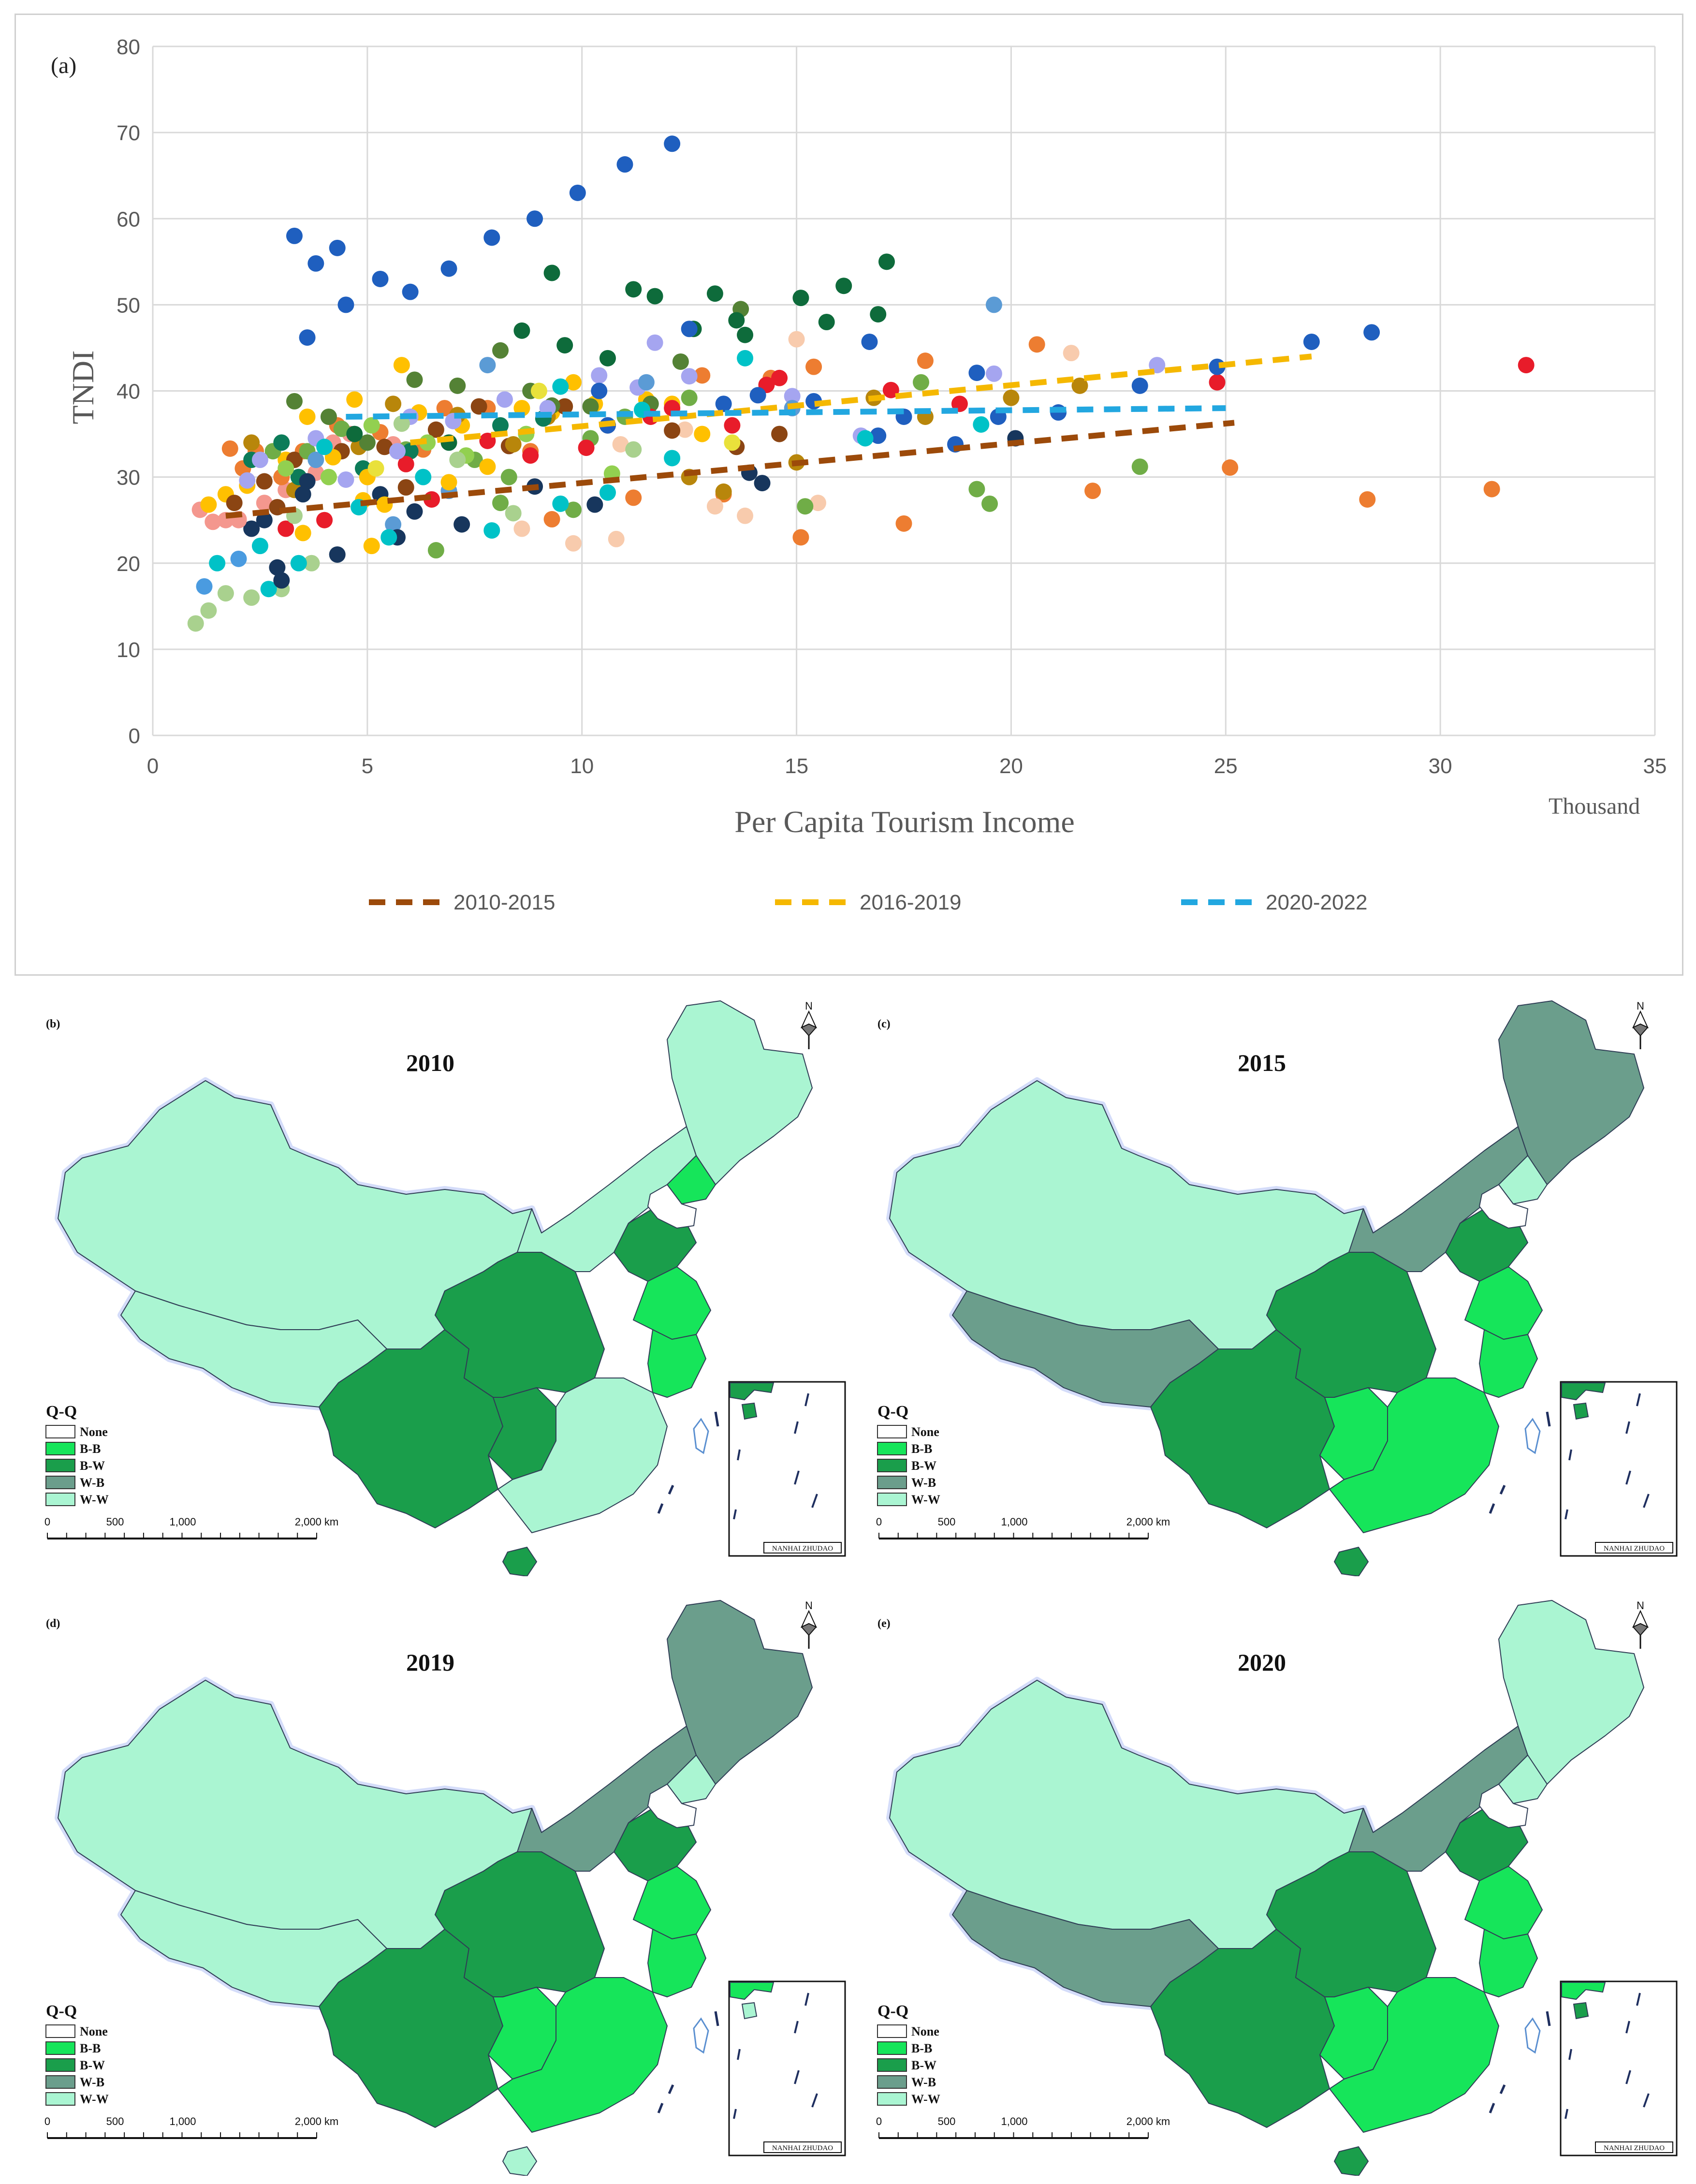 Image resolution: width=1696 pixels, height=2184 pixels. What do you see at coordinates (1619, 1469) in the screenshot?
I see `south-china-sea-inset: NANHAI ZHUDAO` at bounding box center [1619, 1469].